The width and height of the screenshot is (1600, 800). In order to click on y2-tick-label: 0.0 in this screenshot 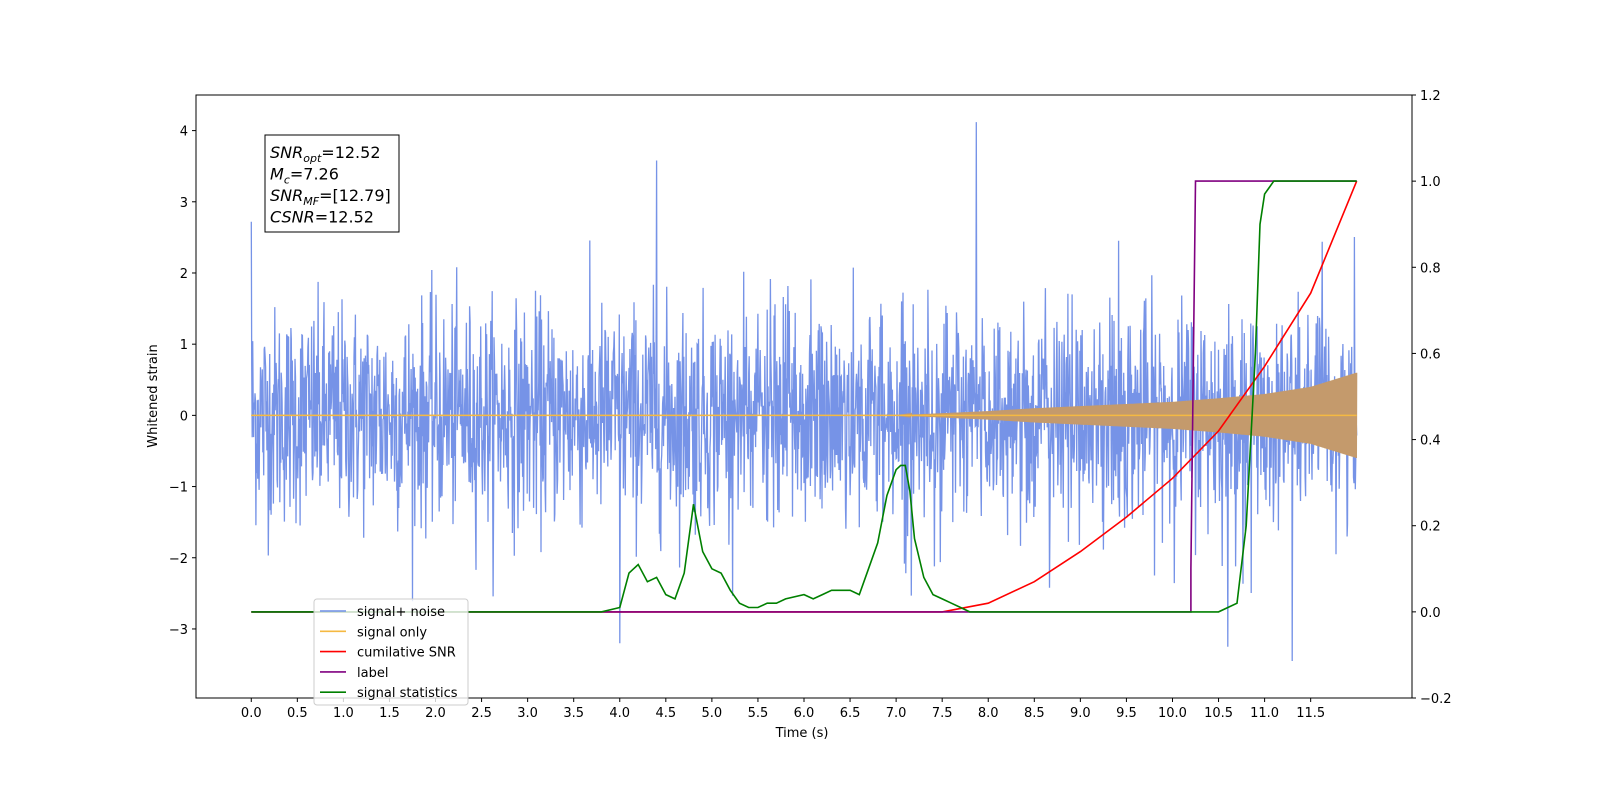, I will do `click(1430, 613)`.